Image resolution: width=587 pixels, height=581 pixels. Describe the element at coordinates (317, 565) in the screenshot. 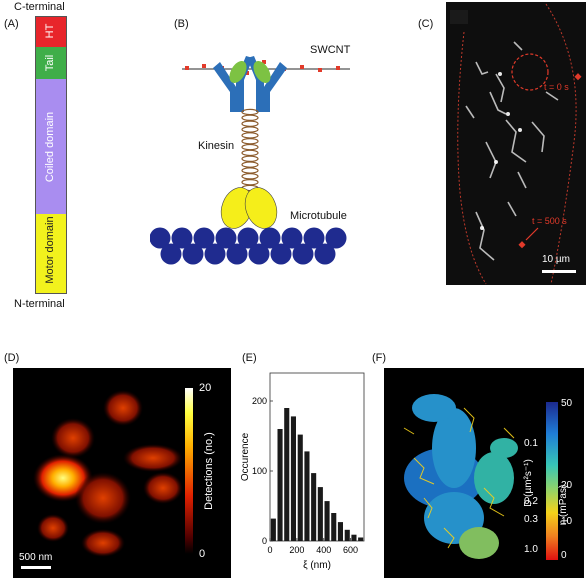

I see `x-axis-label: ξ (nm)` at that location.